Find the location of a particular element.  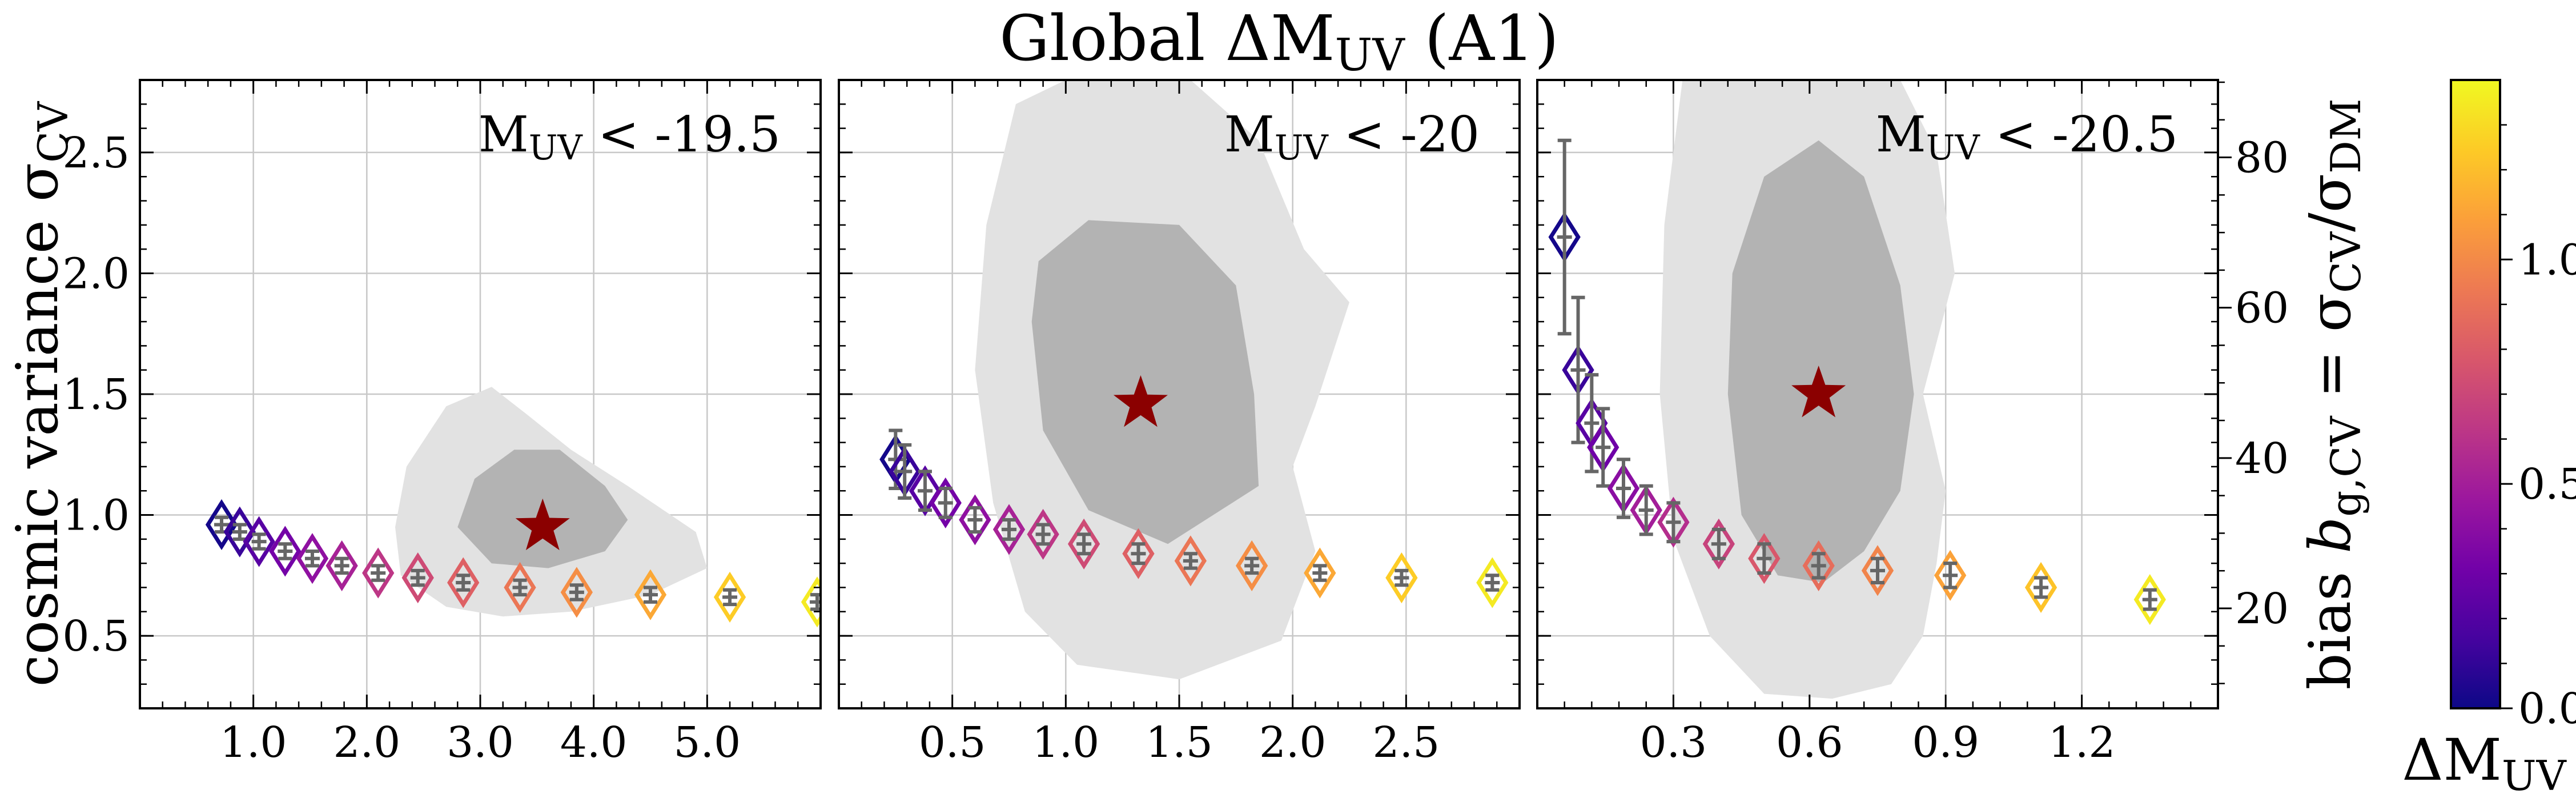

y-axis-left-label: cosmic variance σCV is located at coordinates (40, 394).